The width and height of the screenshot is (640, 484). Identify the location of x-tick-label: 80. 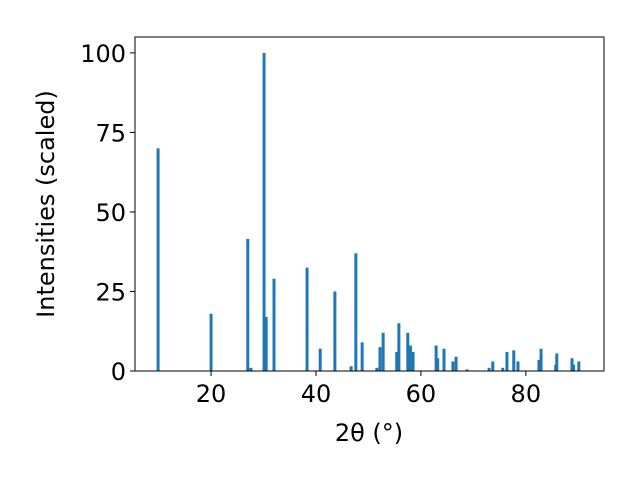
(526, 394).